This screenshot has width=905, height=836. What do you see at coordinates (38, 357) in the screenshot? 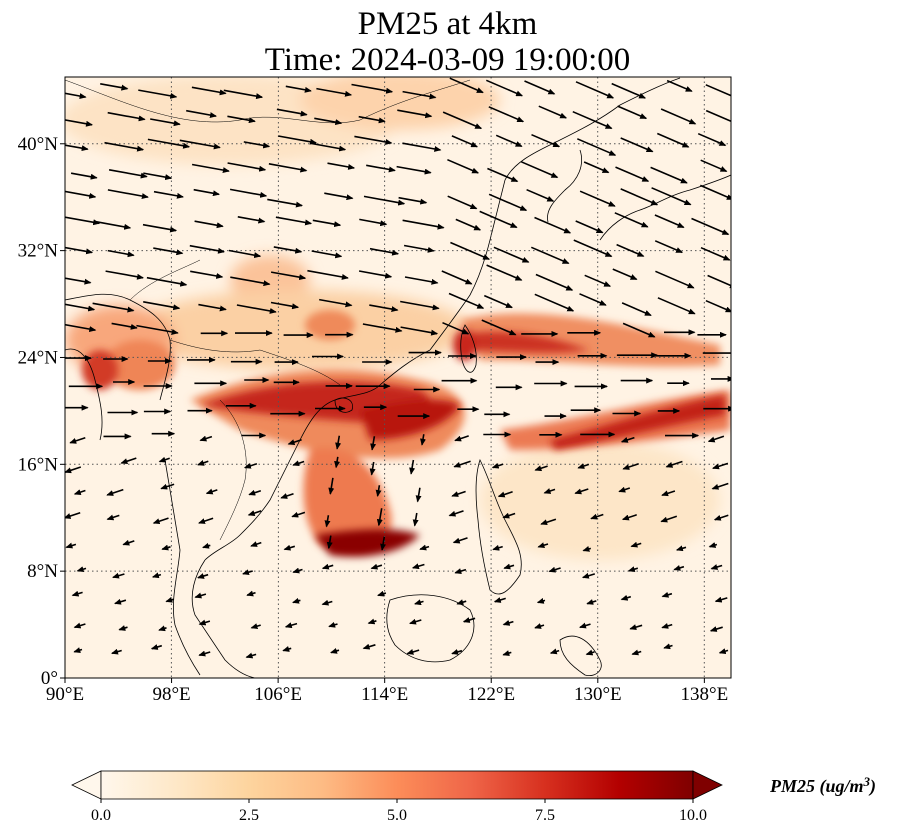
I see `y-tick-label: 24°N` at bounding box center [38, 357].